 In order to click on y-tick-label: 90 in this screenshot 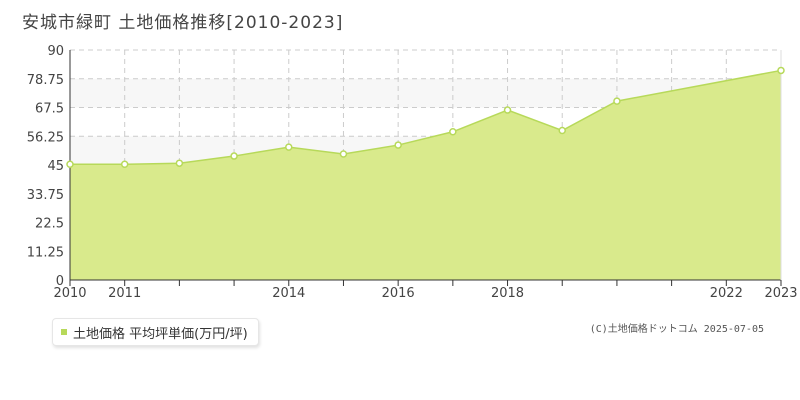, I will do `click(55, 51)`.